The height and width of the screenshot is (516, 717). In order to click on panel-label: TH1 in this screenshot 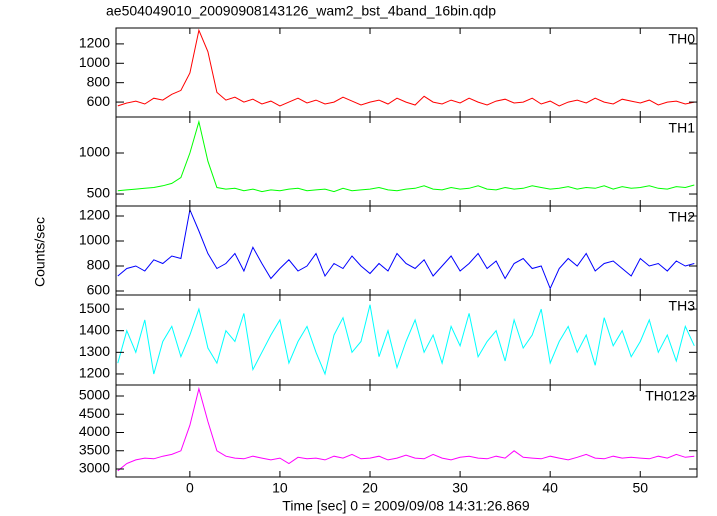, I will do `click(682, 128)`.